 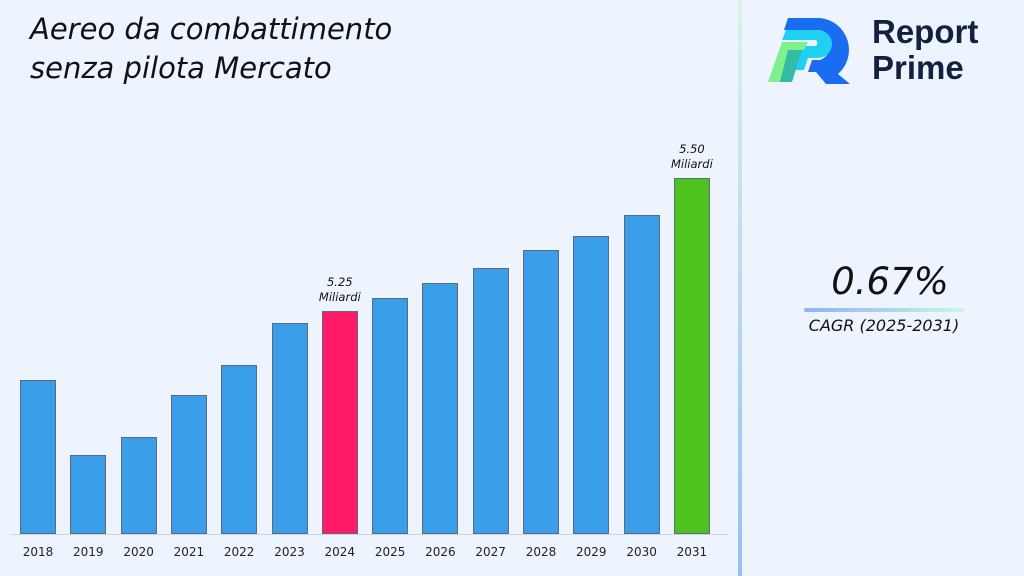 I want to click on x-tick-label: 2021, so click(x=189, y=552).